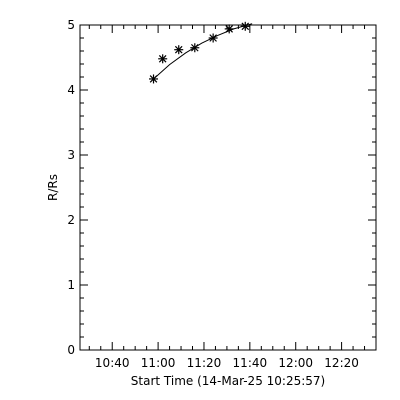 The height and width of the screenshot is (400, 400). What do you see at coordinates (71, 155) in the screenshot?
I see `y-tick-label: 3` at bounding box center [71, 155].